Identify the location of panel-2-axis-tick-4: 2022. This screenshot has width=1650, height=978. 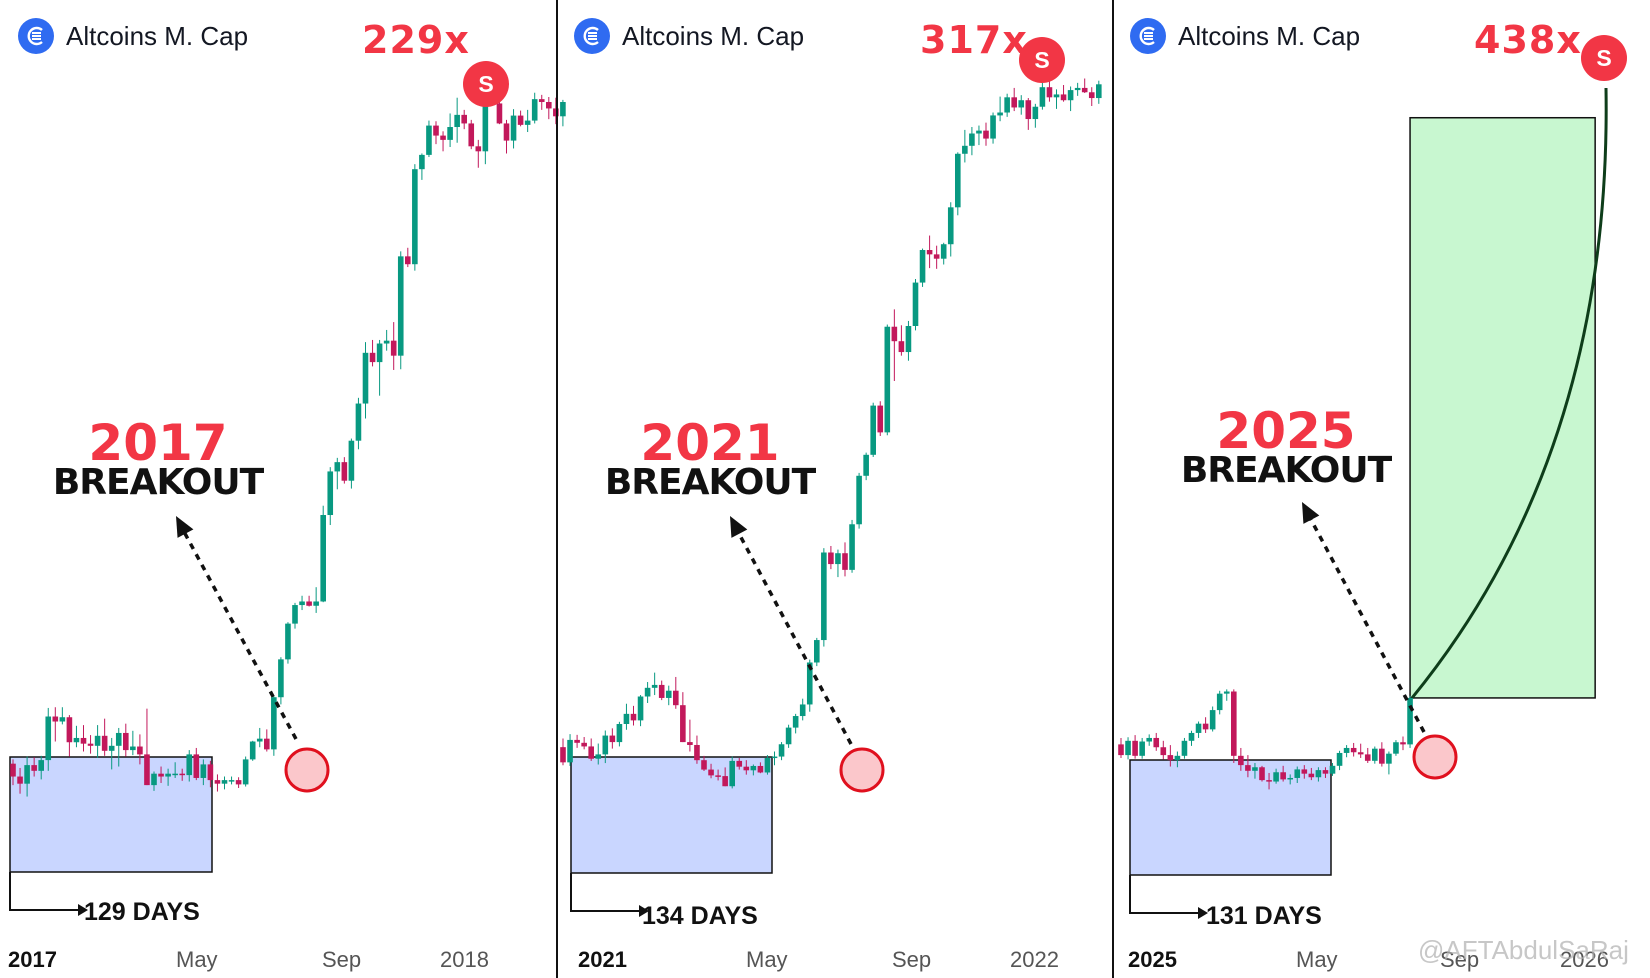
(1034, 959).